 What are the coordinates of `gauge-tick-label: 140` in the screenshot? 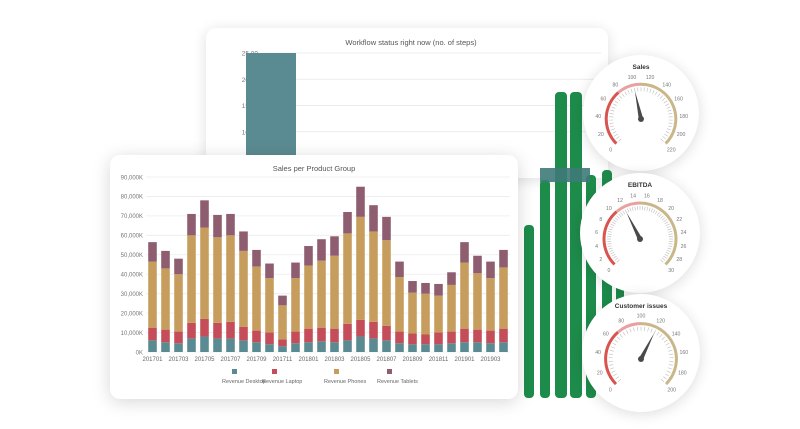 It's located at (676, 334).